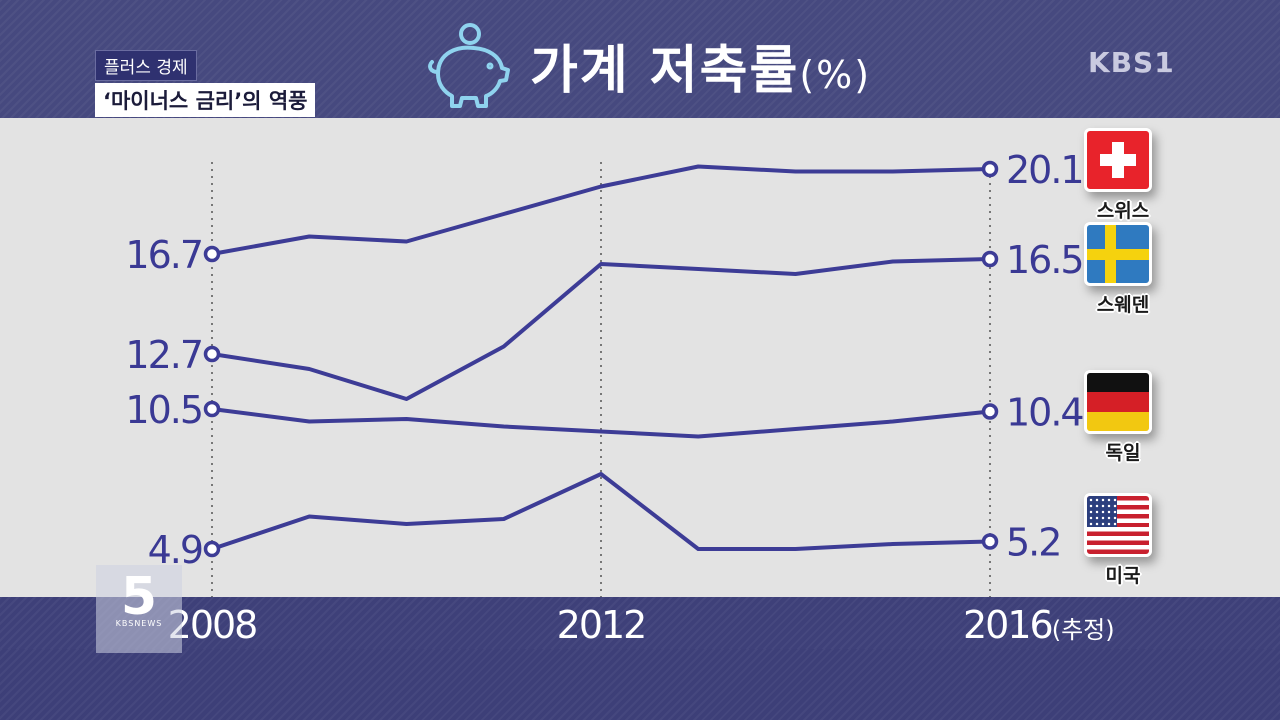  What do you see at coordinates (640, 684) in the screenshot?
I see `footer-band` at bounding box center [640, 684].